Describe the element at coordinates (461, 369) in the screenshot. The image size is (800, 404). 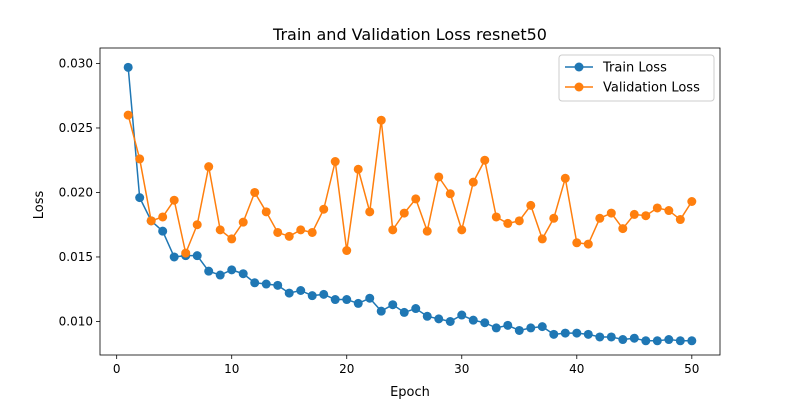
I see `x-tick-label: 30` at that location.